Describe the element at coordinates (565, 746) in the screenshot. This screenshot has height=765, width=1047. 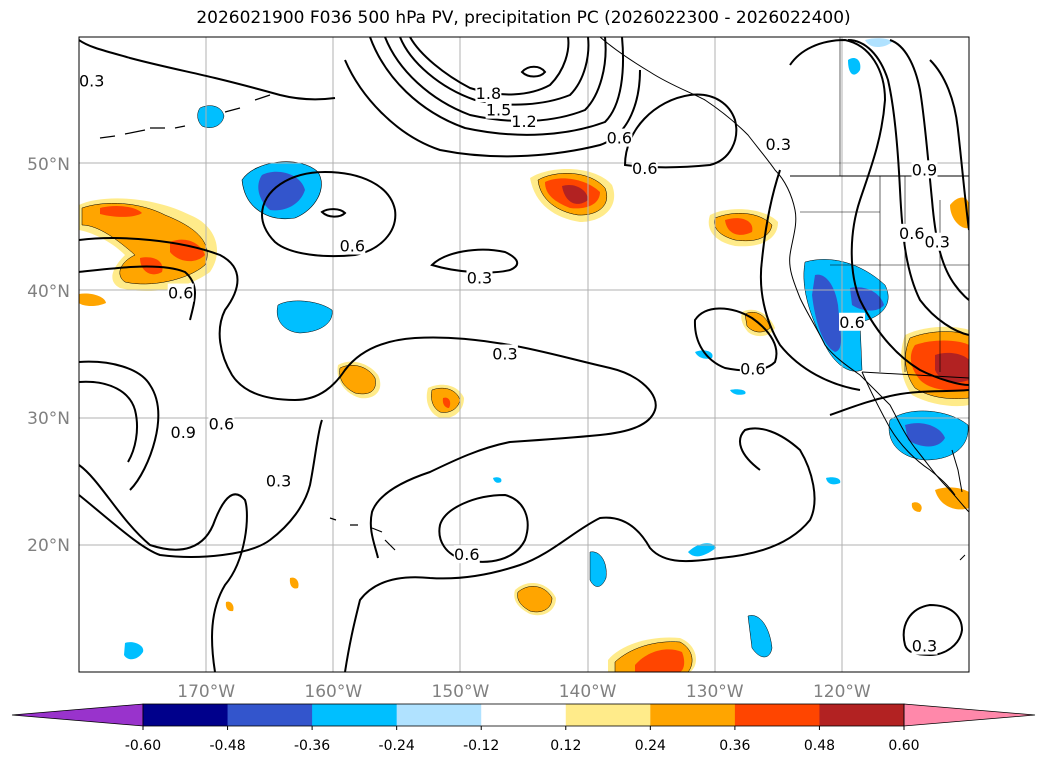
I see `colorbar-label: 0.12` at that location.